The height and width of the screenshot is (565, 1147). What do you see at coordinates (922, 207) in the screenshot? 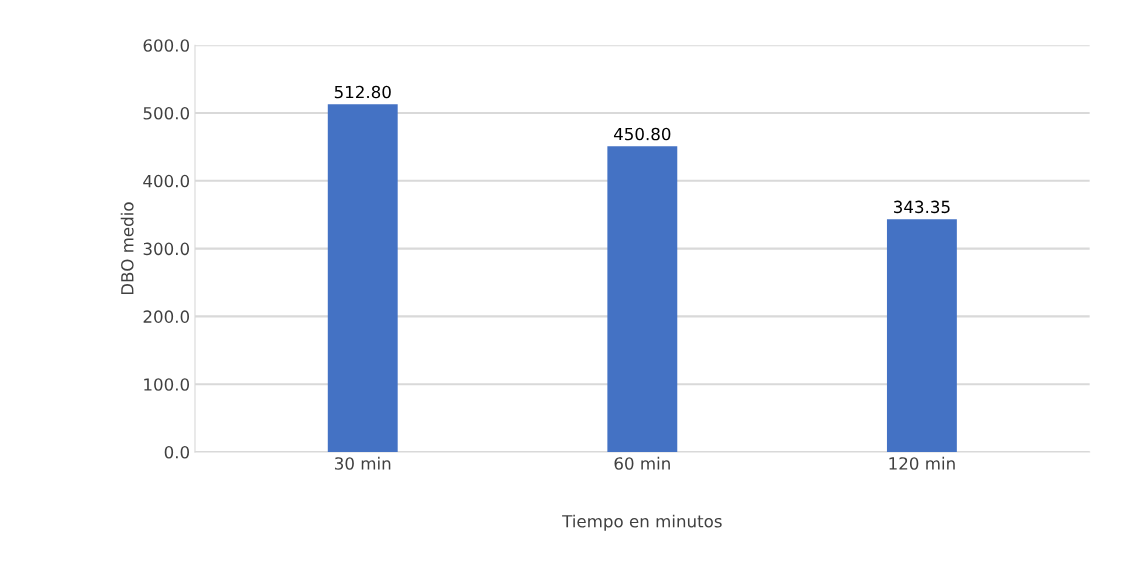
I see `data-label: 343.35` at bounding box center [922, 207].